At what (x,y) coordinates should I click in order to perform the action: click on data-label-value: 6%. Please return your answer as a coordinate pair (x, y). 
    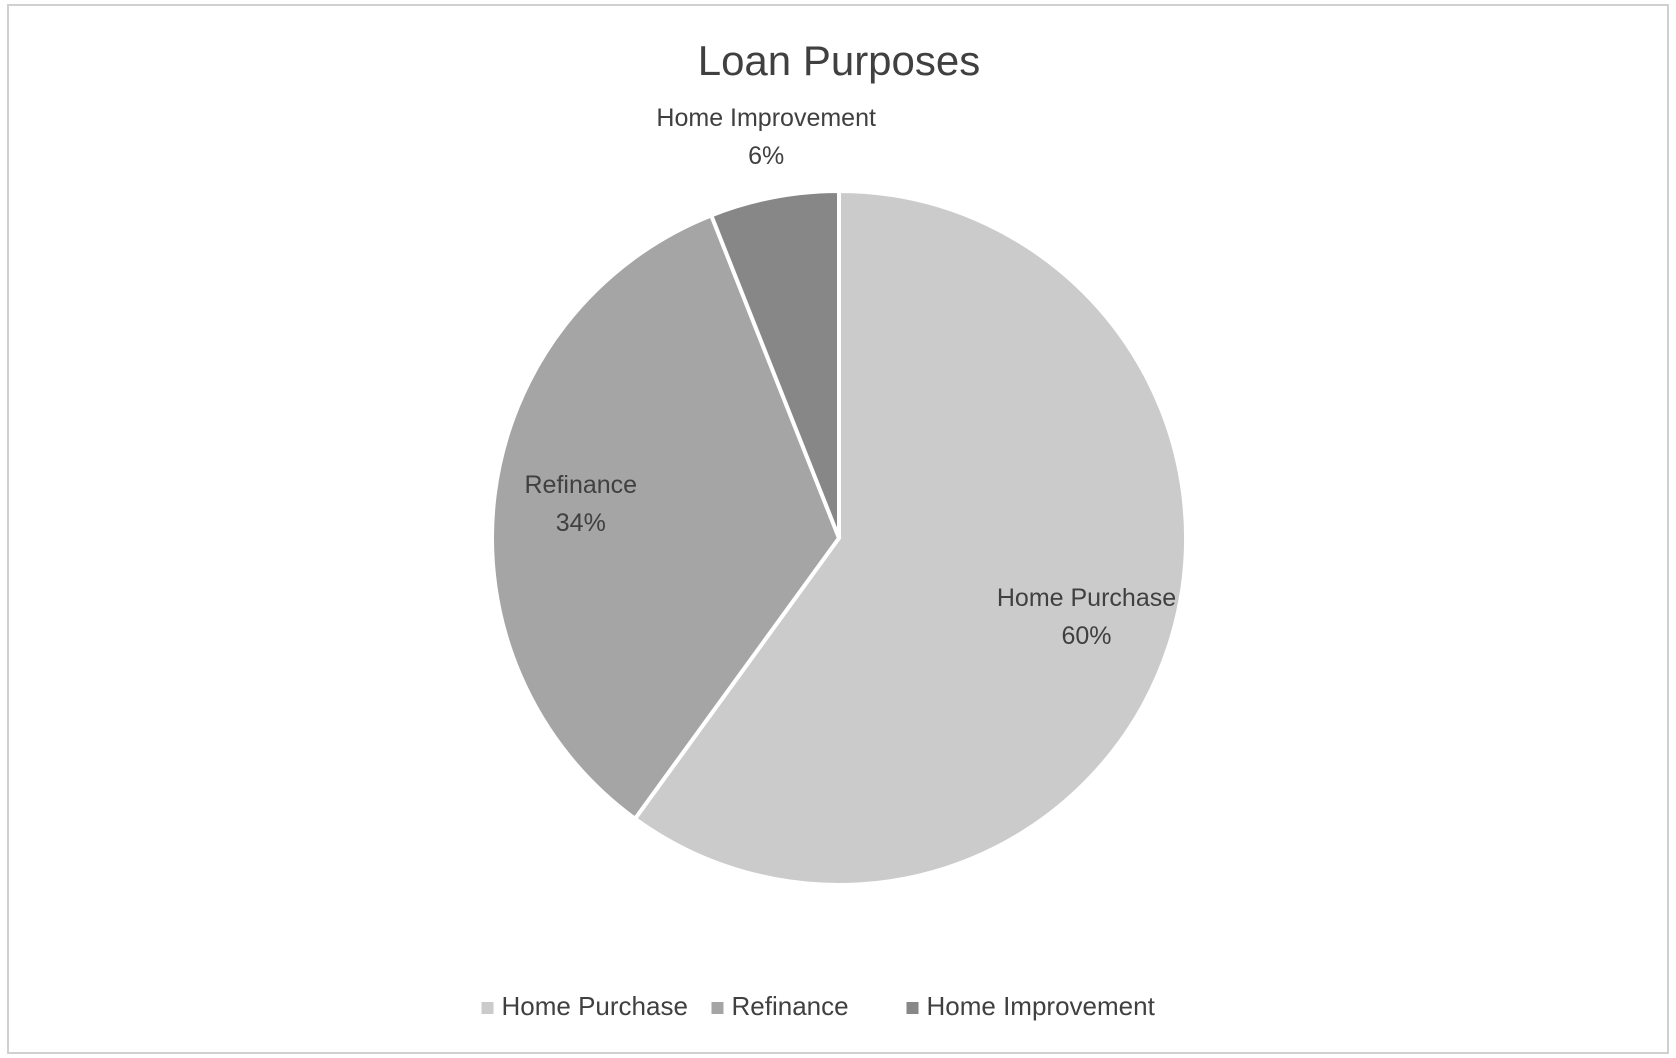
    Looking at the image, I should click on (766, 156).